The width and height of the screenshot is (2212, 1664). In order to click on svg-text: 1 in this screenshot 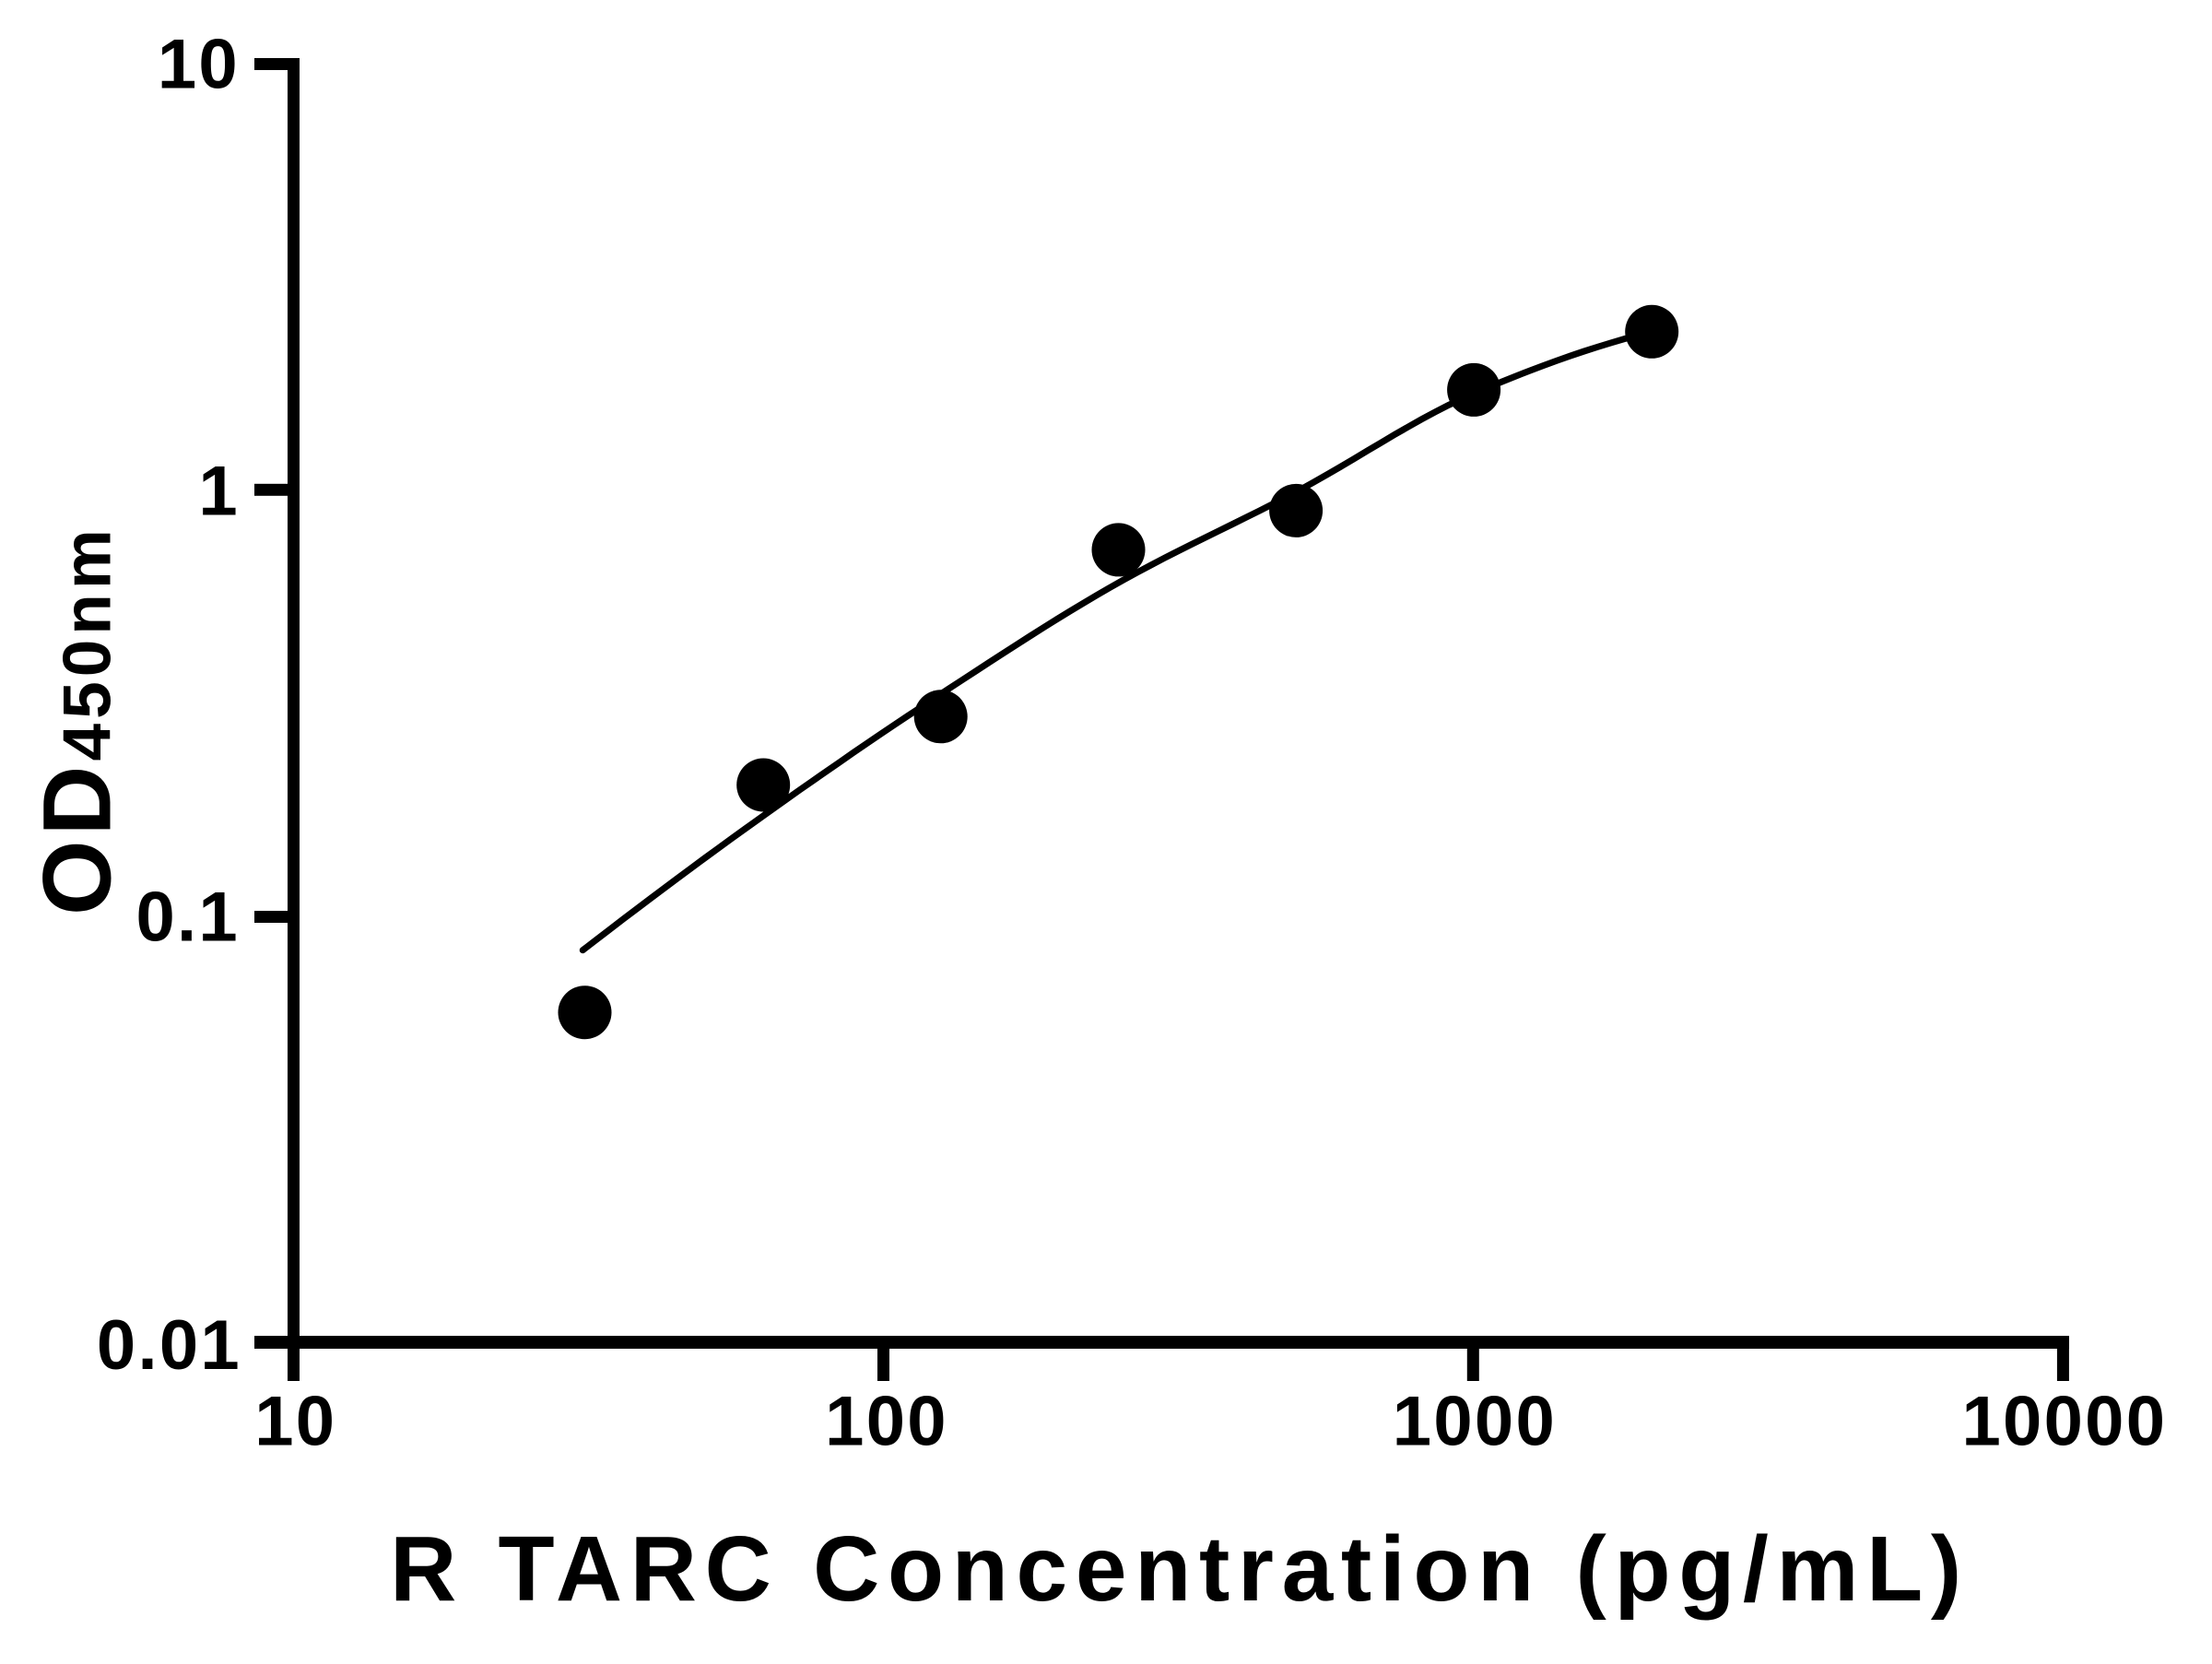, I will do `click(219, 492)`.